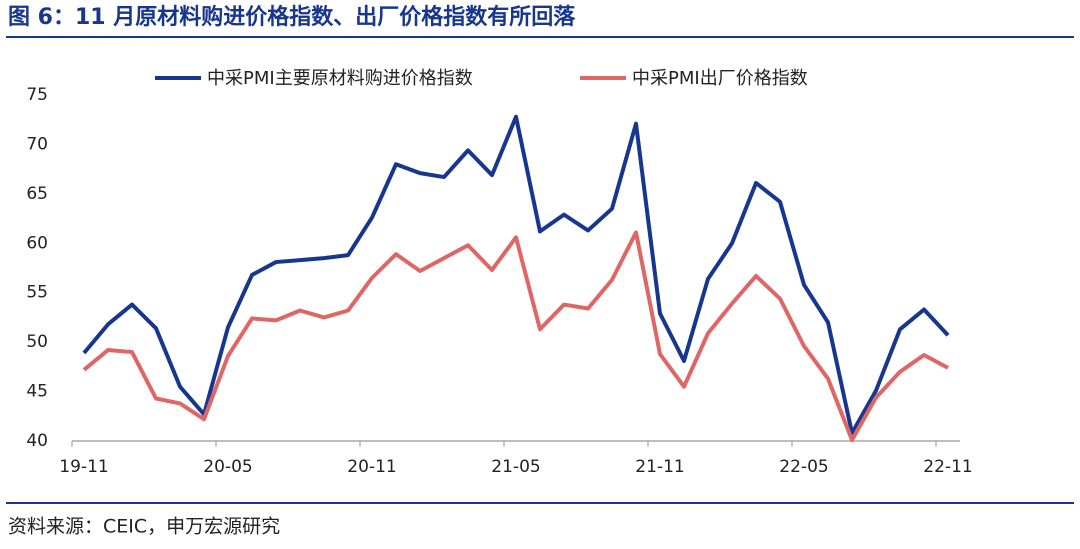  I want to click on y-tick-label: 75, so click(37, 95).